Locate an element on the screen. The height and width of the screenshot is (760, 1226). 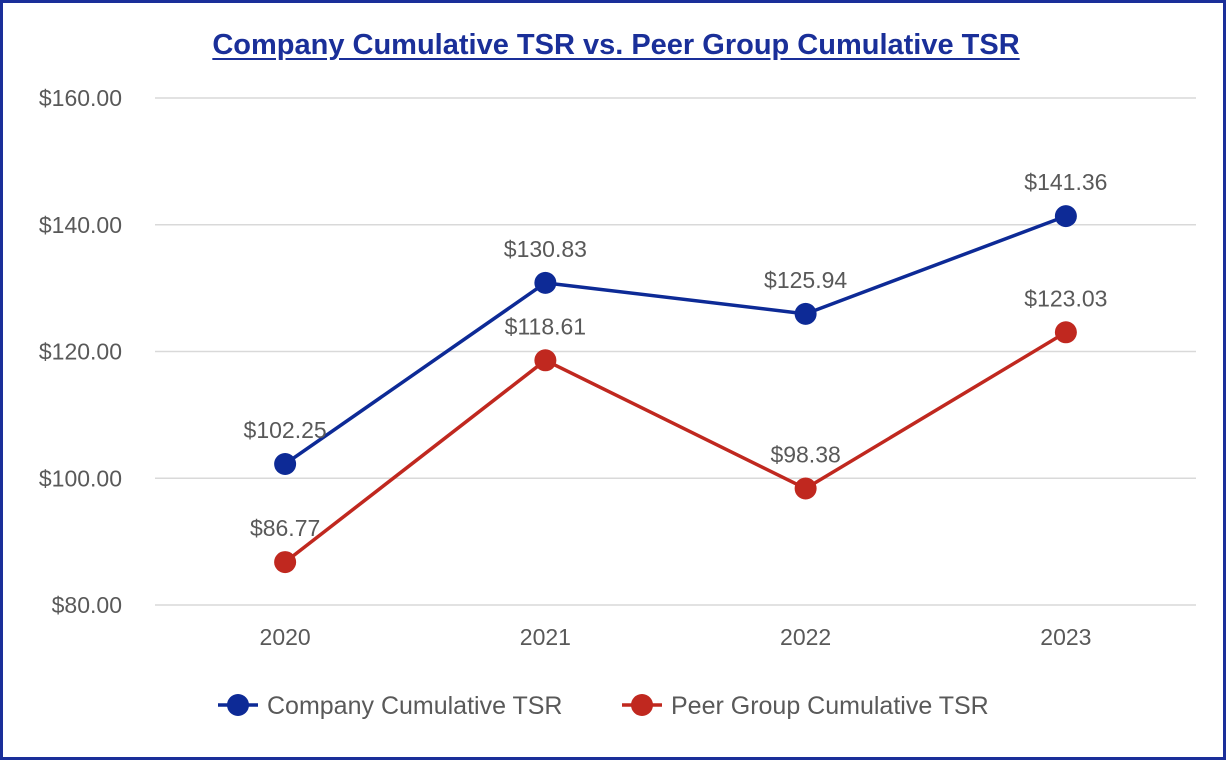
x-tick-label: 2022 is located at coordinates (805, 637).